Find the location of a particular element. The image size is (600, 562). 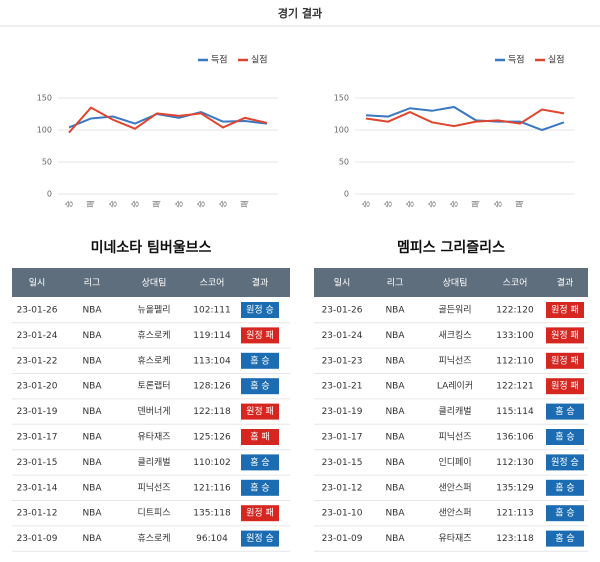

cell: 23-01-19 is located at coordinates (342, 412).